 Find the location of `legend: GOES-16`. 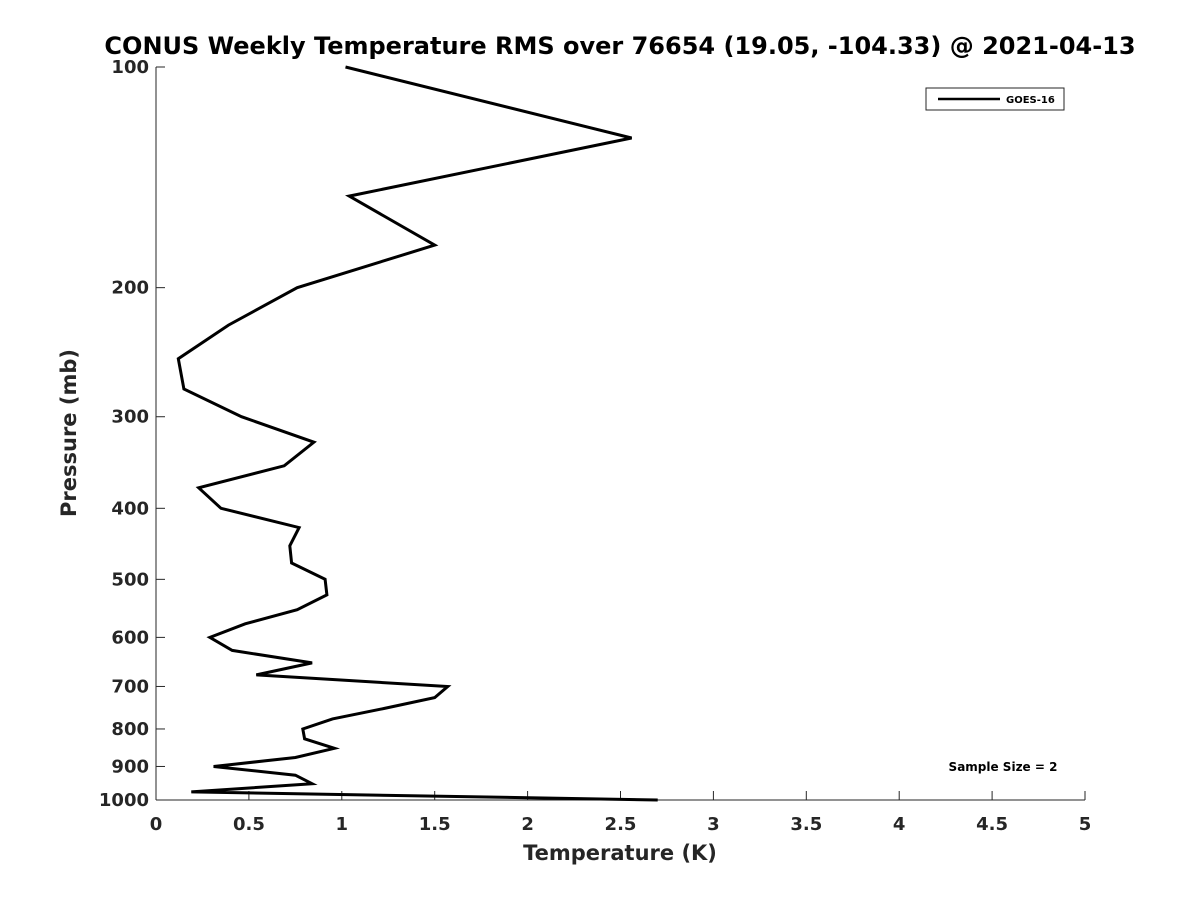

legend: GOES-16 is located at coordinates (995, 99).